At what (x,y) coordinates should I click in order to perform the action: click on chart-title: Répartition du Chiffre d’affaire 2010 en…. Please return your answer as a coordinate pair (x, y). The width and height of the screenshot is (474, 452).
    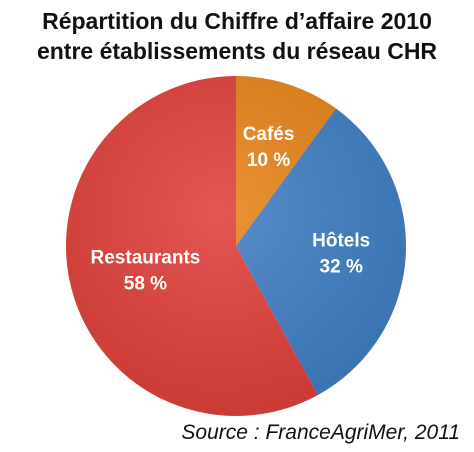
    Looking at the image, I should click on (237, 36).